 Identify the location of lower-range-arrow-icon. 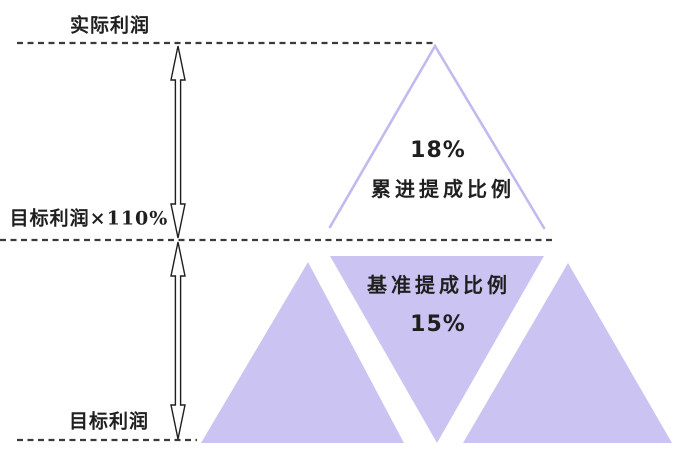
(178, 340).